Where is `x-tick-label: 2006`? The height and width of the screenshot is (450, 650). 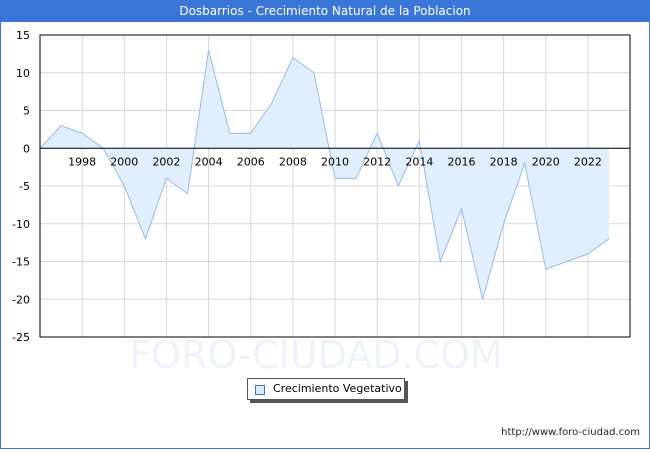 x-tick-label: 2006 is located at coordinates (251, 161).